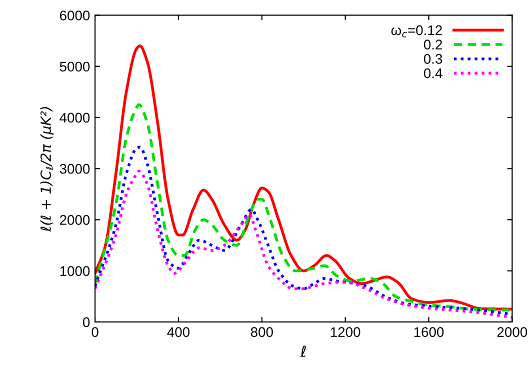 This screenshot has width=528, height=381. I want to click on y-tick-label: 6000, so click(75, 15).